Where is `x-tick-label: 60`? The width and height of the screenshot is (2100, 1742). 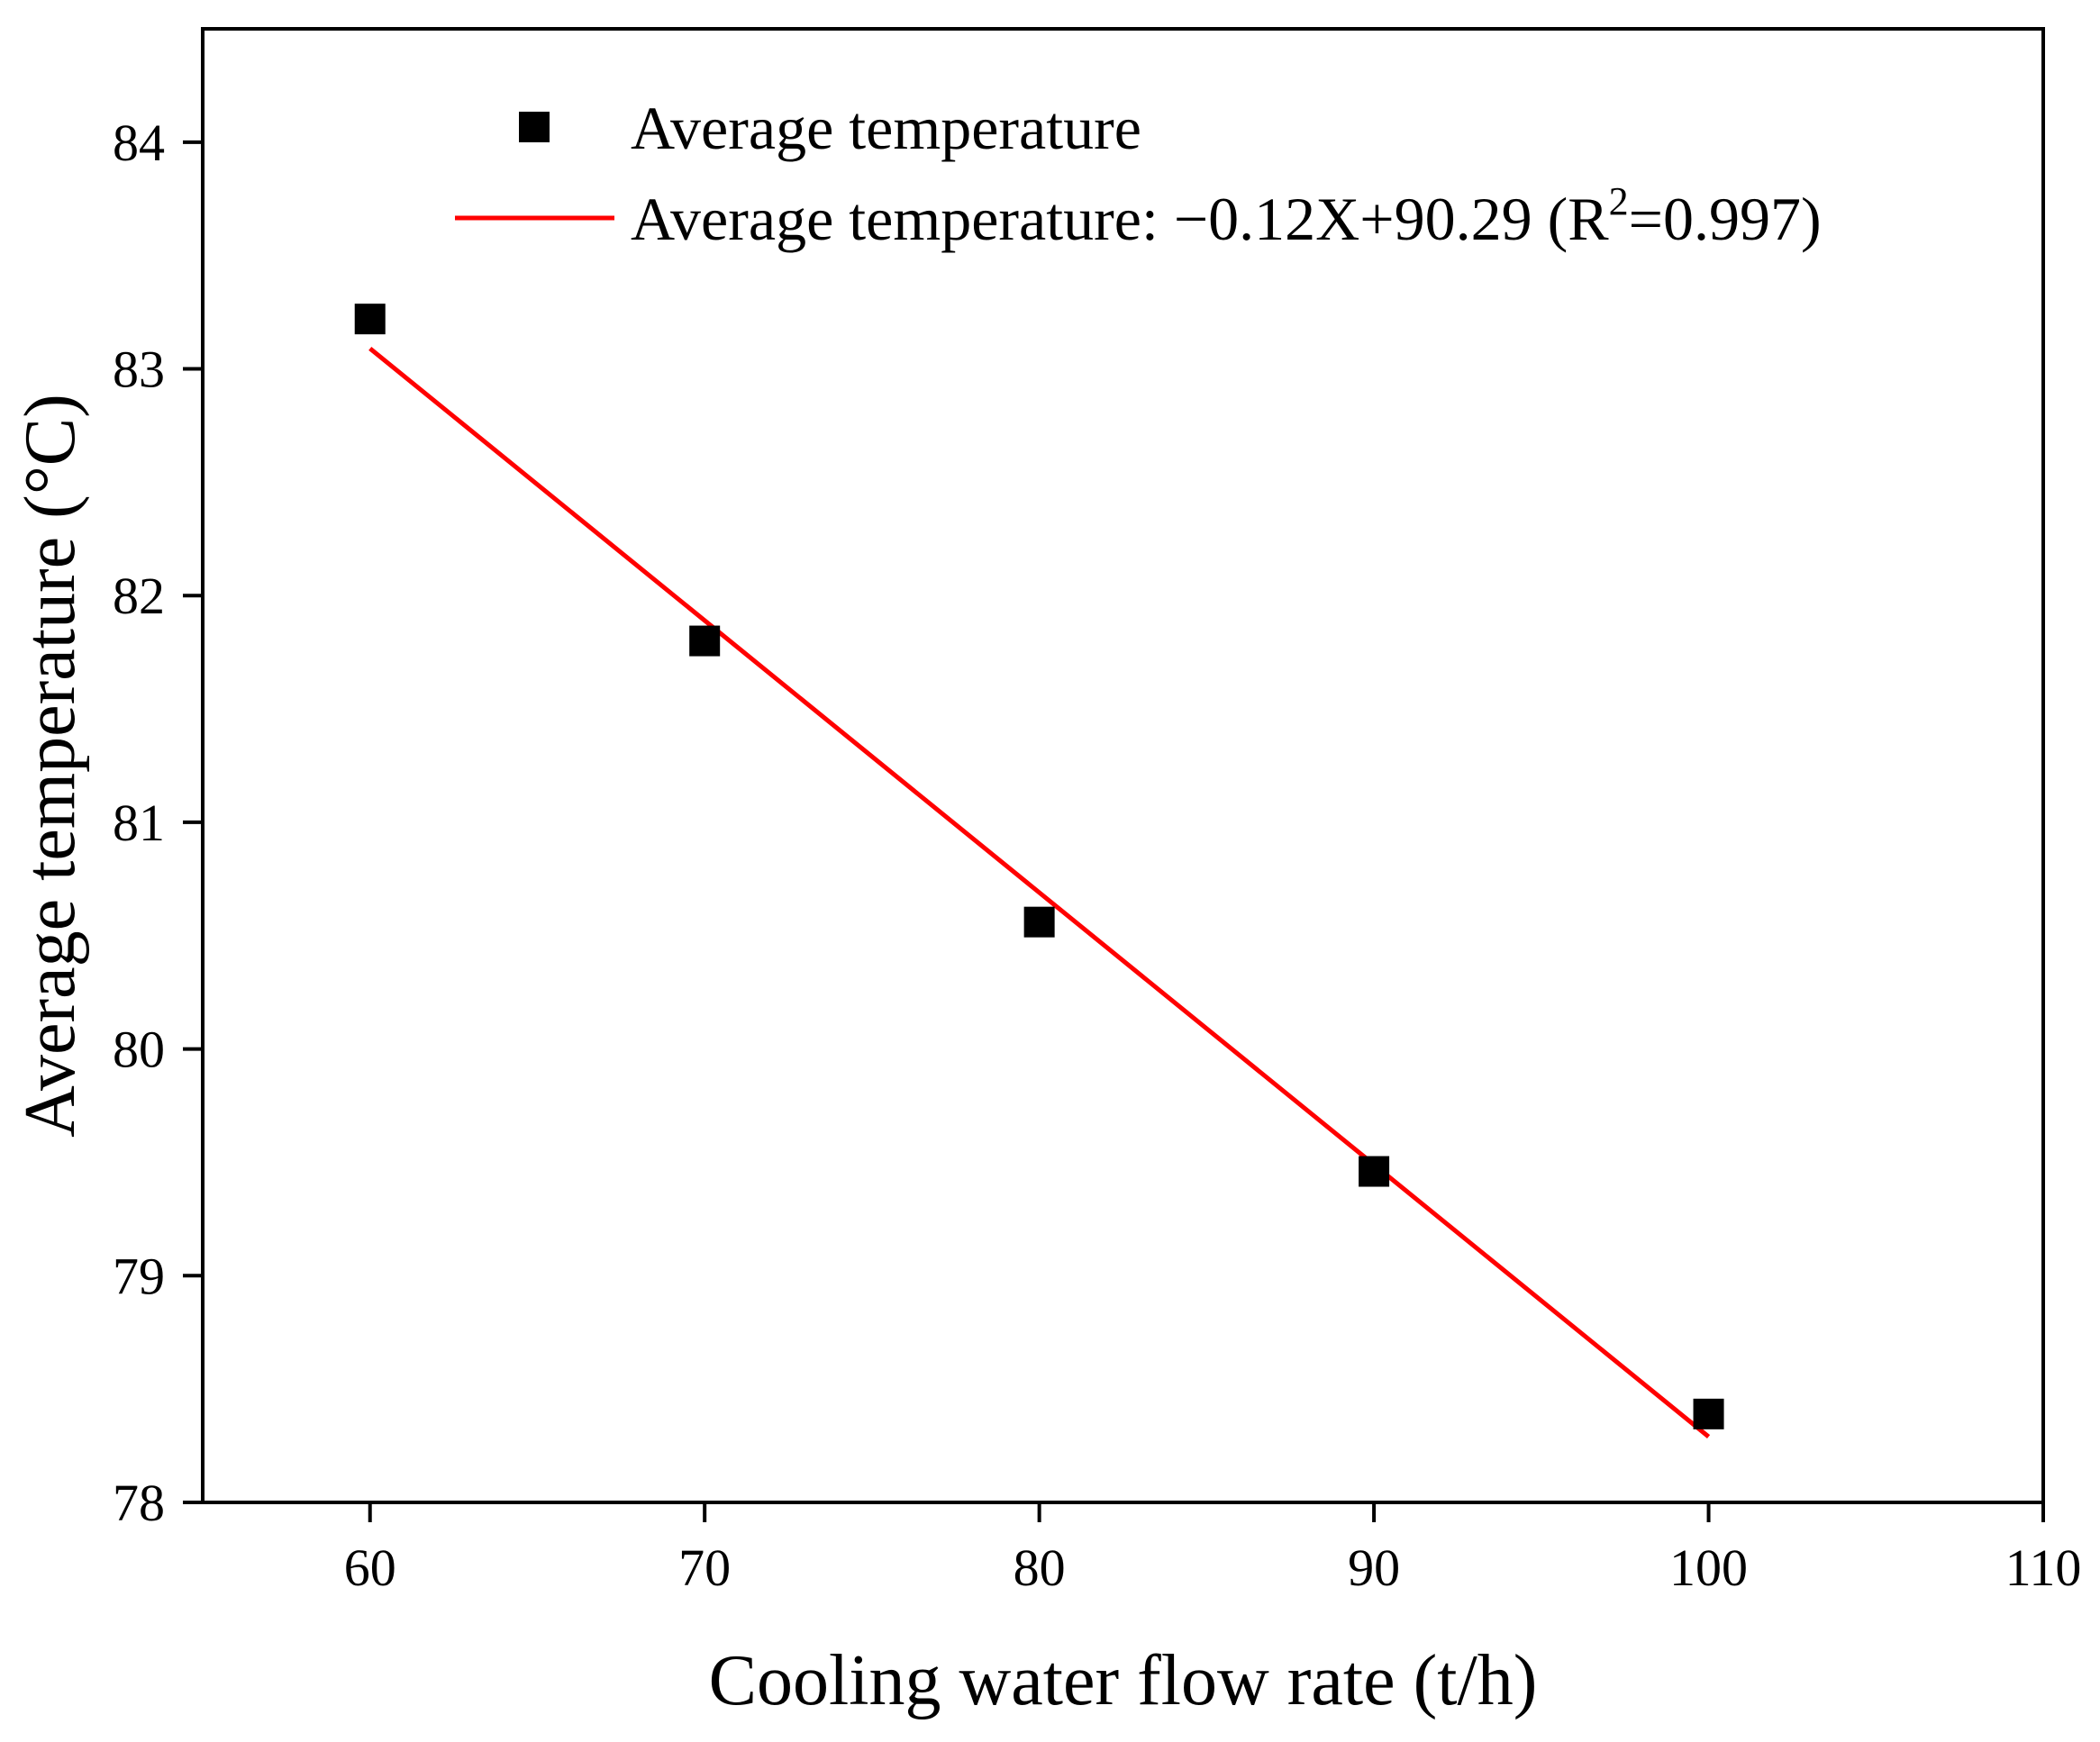
x-tick-label: 60 is located at coordinates (370, 1568).